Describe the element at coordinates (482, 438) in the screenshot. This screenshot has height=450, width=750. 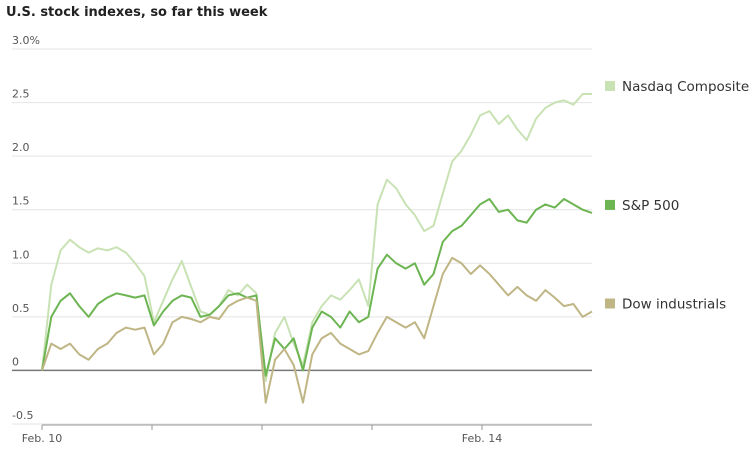
I see `x-tick-label: Feb. 14` at that location.